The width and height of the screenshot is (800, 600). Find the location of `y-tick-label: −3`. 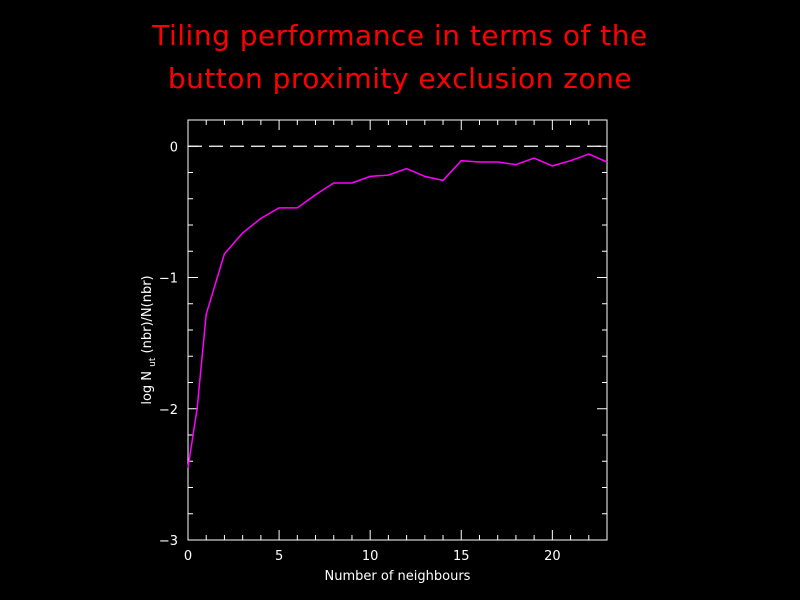

y-tick-label: −3 is located at coordinates (168, 541).